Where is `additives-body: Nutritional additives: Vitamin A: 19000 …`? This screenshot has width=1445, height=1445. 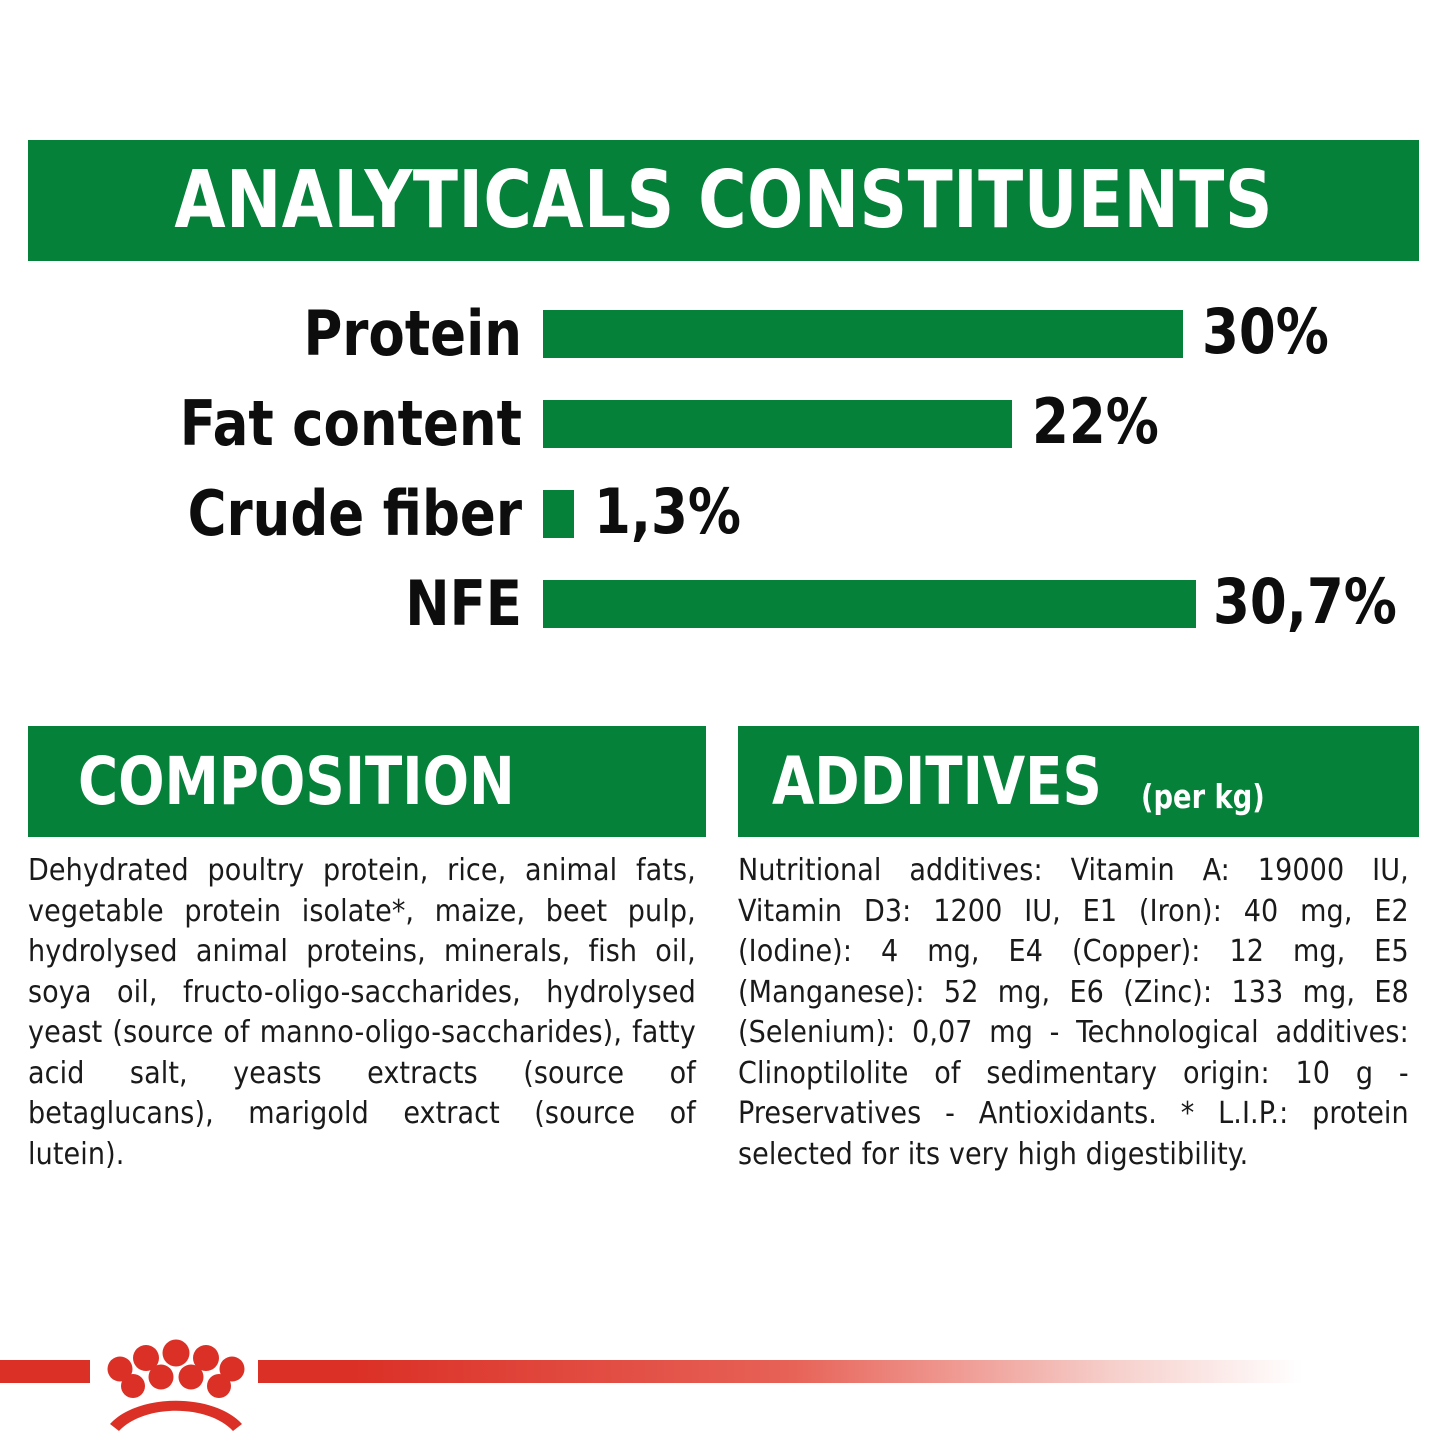
additives-body: Nutritional additives: Vitamin A: 19000 … is located at coordinates (1073, 1012).